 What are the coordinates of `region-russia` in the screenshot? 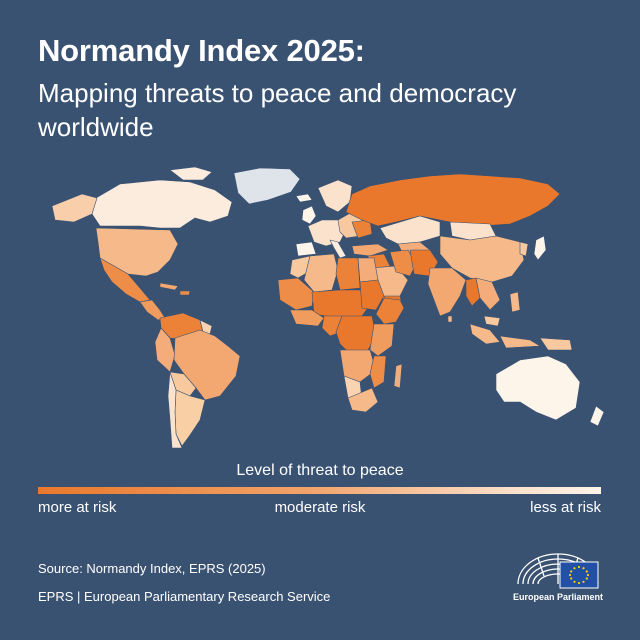 It's located at (453, 200).